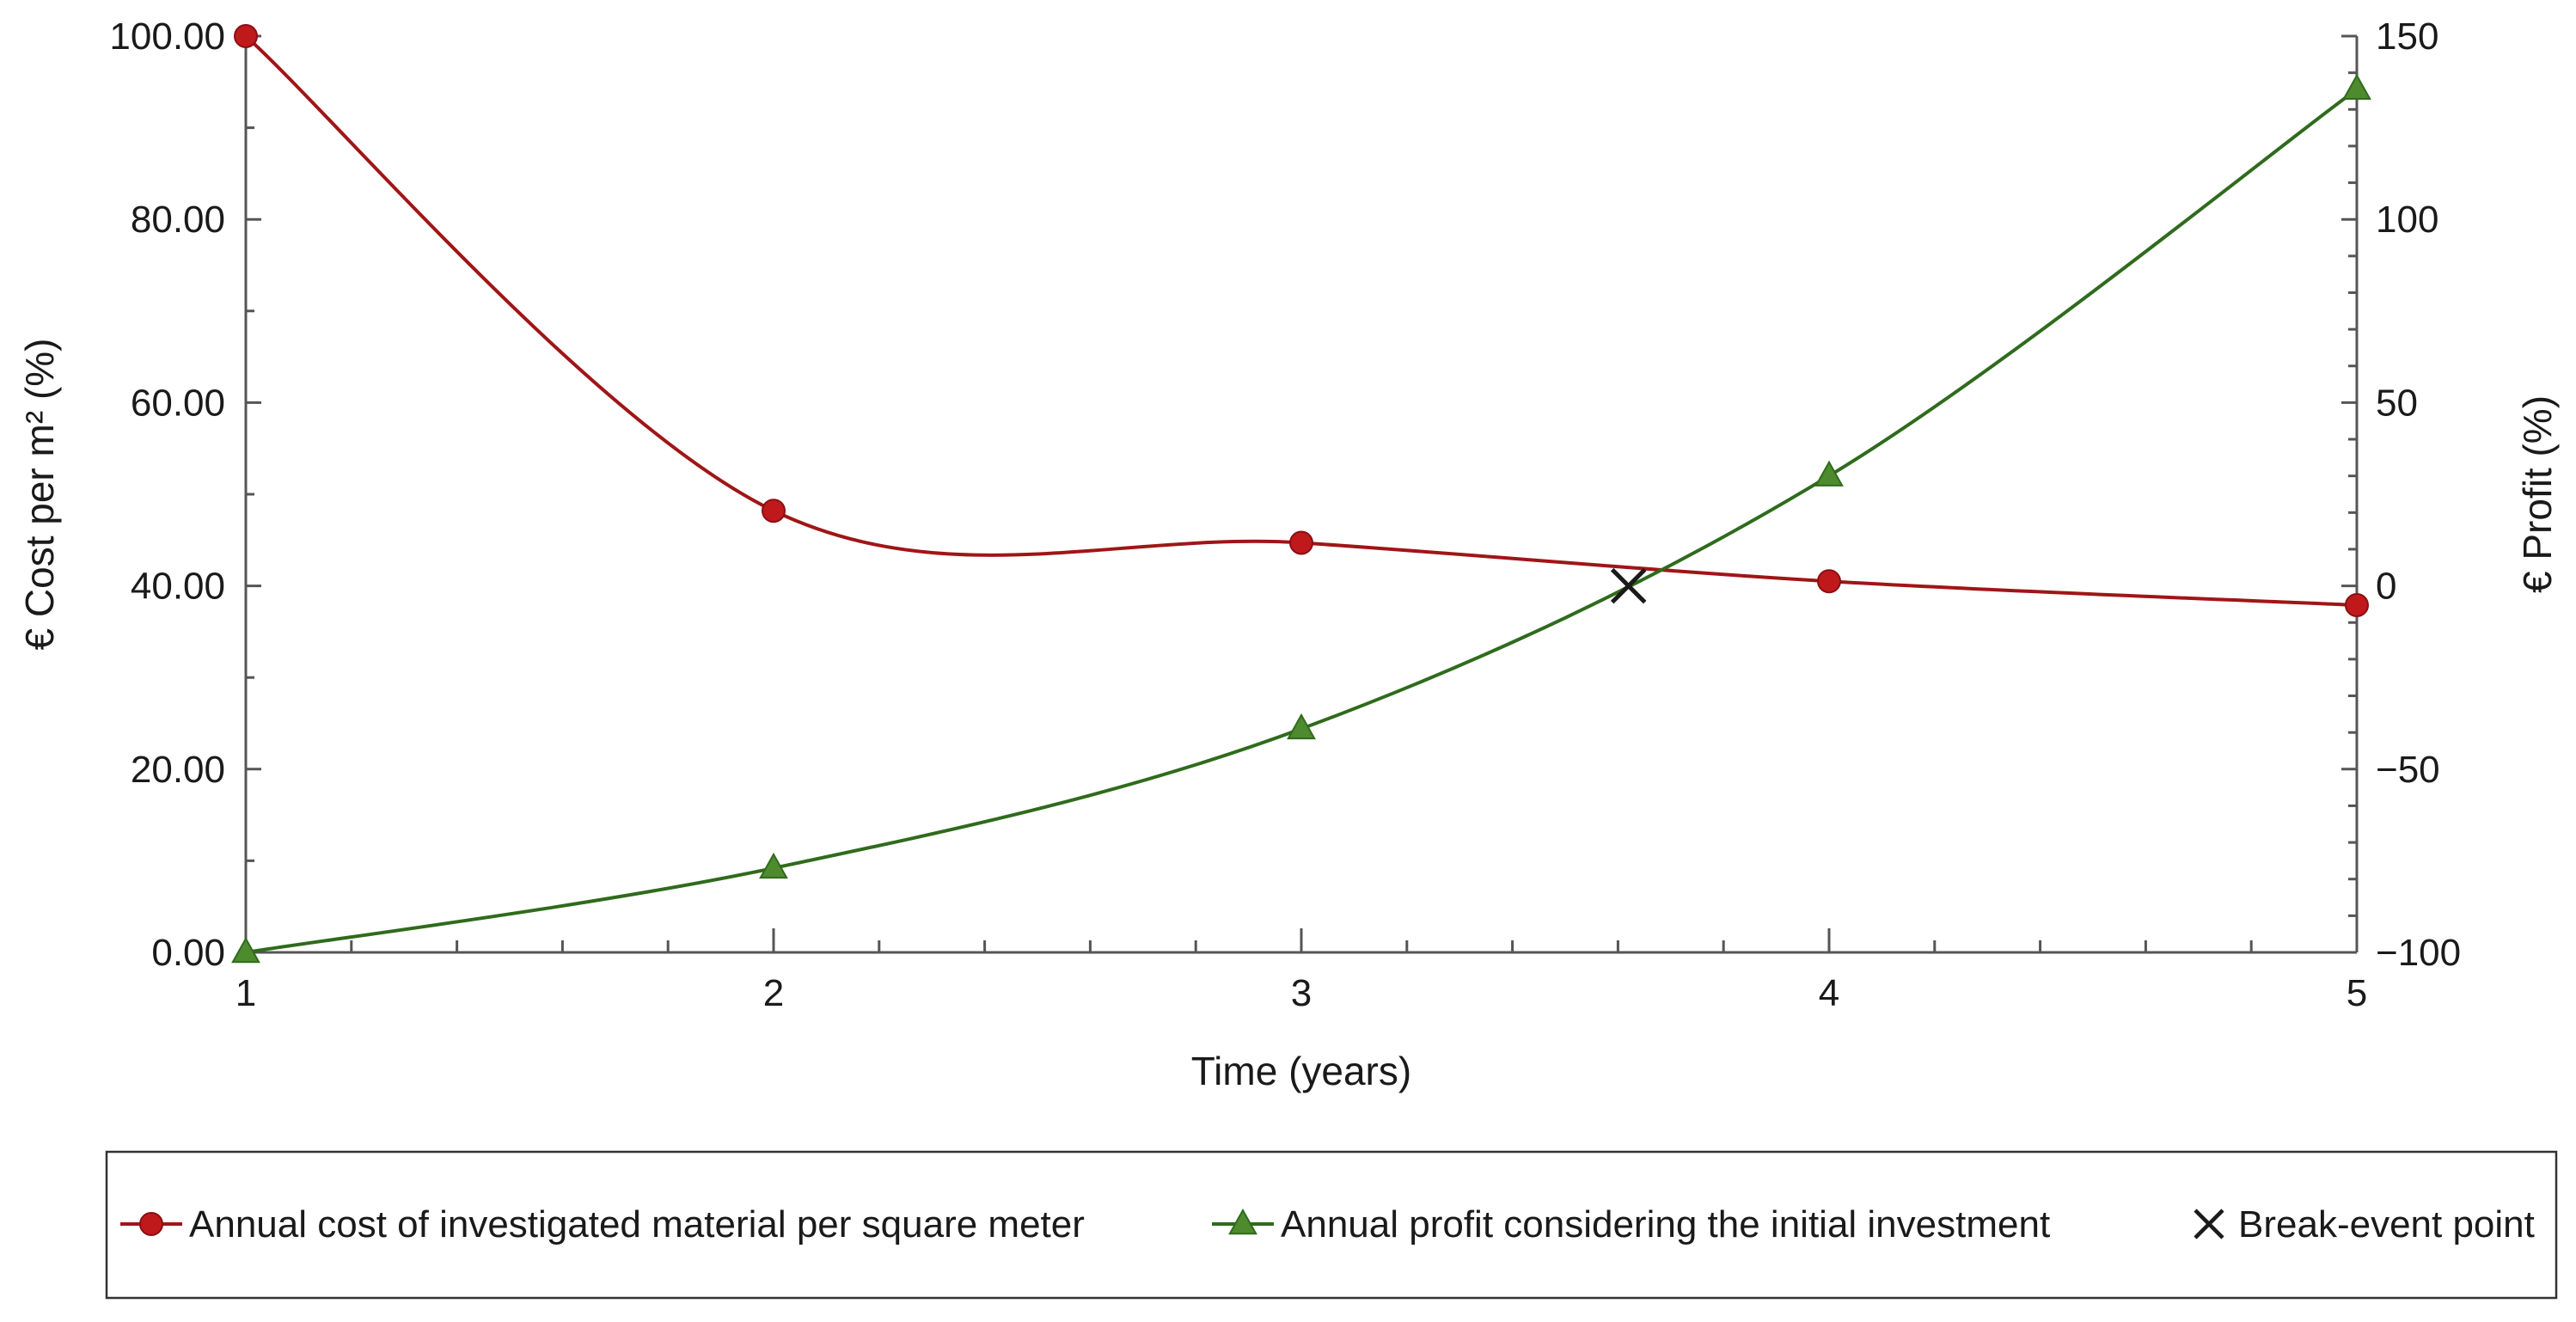  I want to click on x-tick-label: 3, so click(1301, 993).